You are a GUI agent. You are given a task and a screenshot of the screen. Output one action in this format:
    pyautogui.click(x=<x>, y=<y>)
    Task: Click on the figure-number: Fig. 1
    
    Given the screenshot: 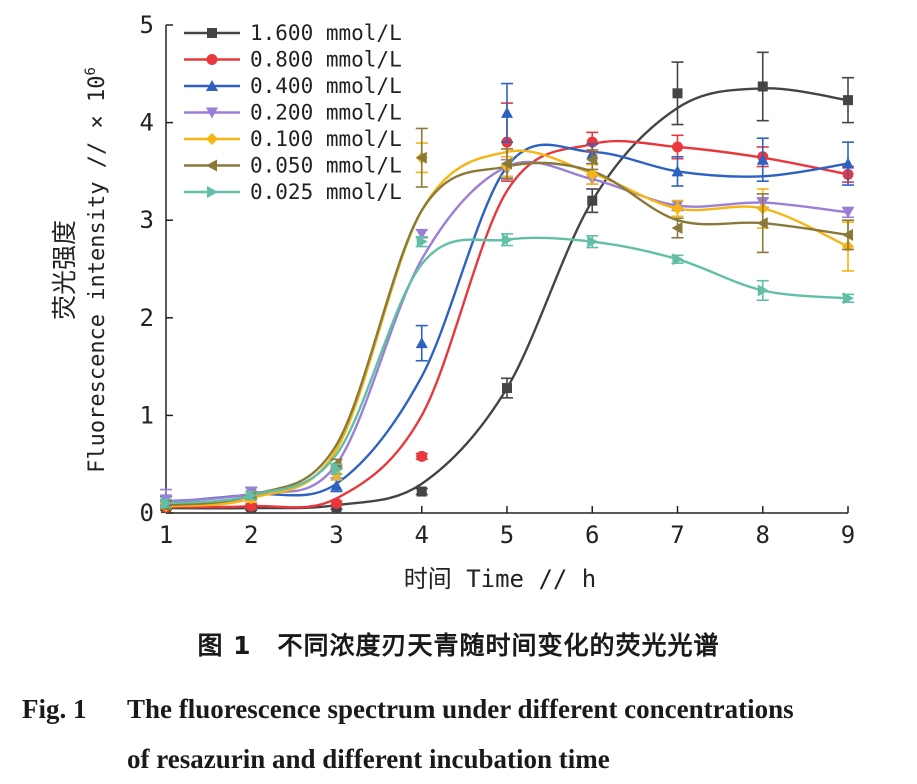 What is the action you would take?
    pyautogui.click(x=54, y=709)
    